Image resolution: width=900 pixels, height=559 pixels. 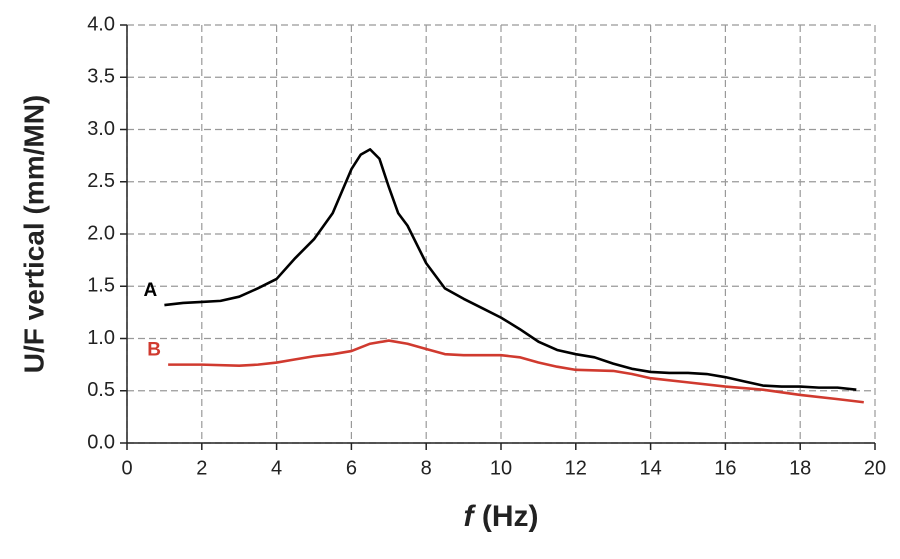 I want to click on y-axis-label: U/F vertical (mm/MN), so click(x=33, y=234).